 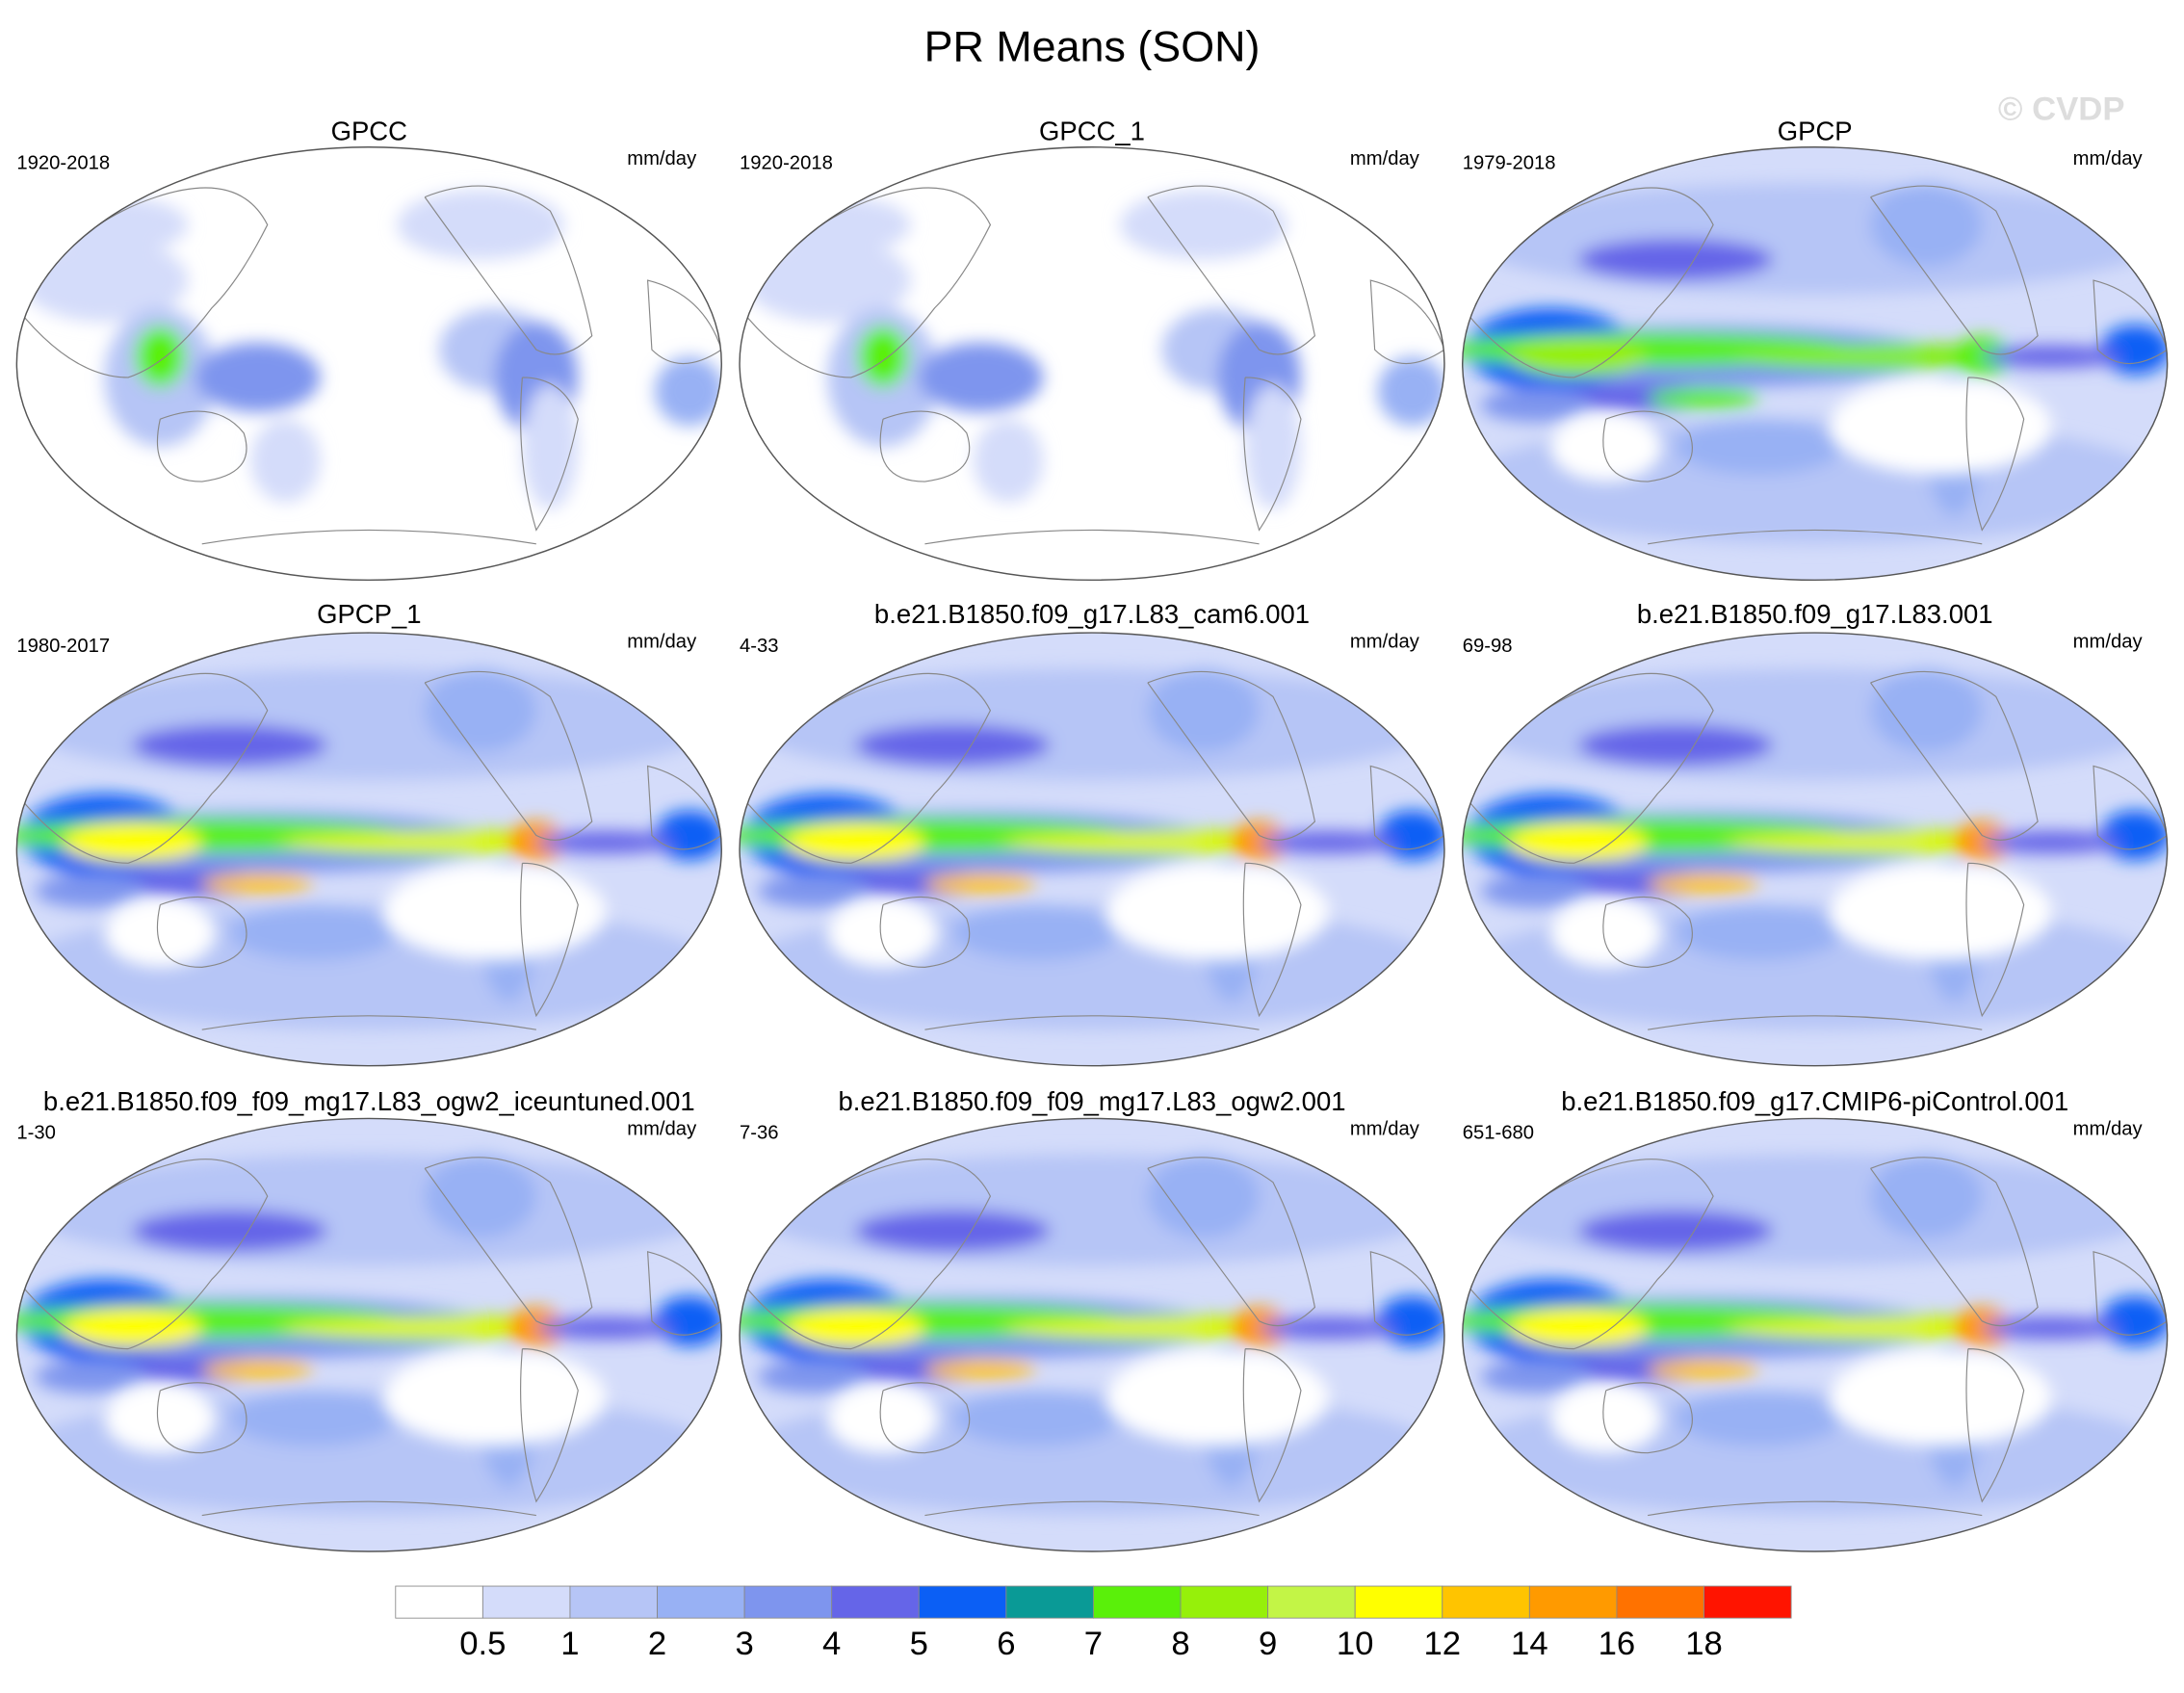 What do you see at coordinates (1093, 1644) in the screenshot?
I see `colorbar-label: 7` at bounding box center [1093, 1644].